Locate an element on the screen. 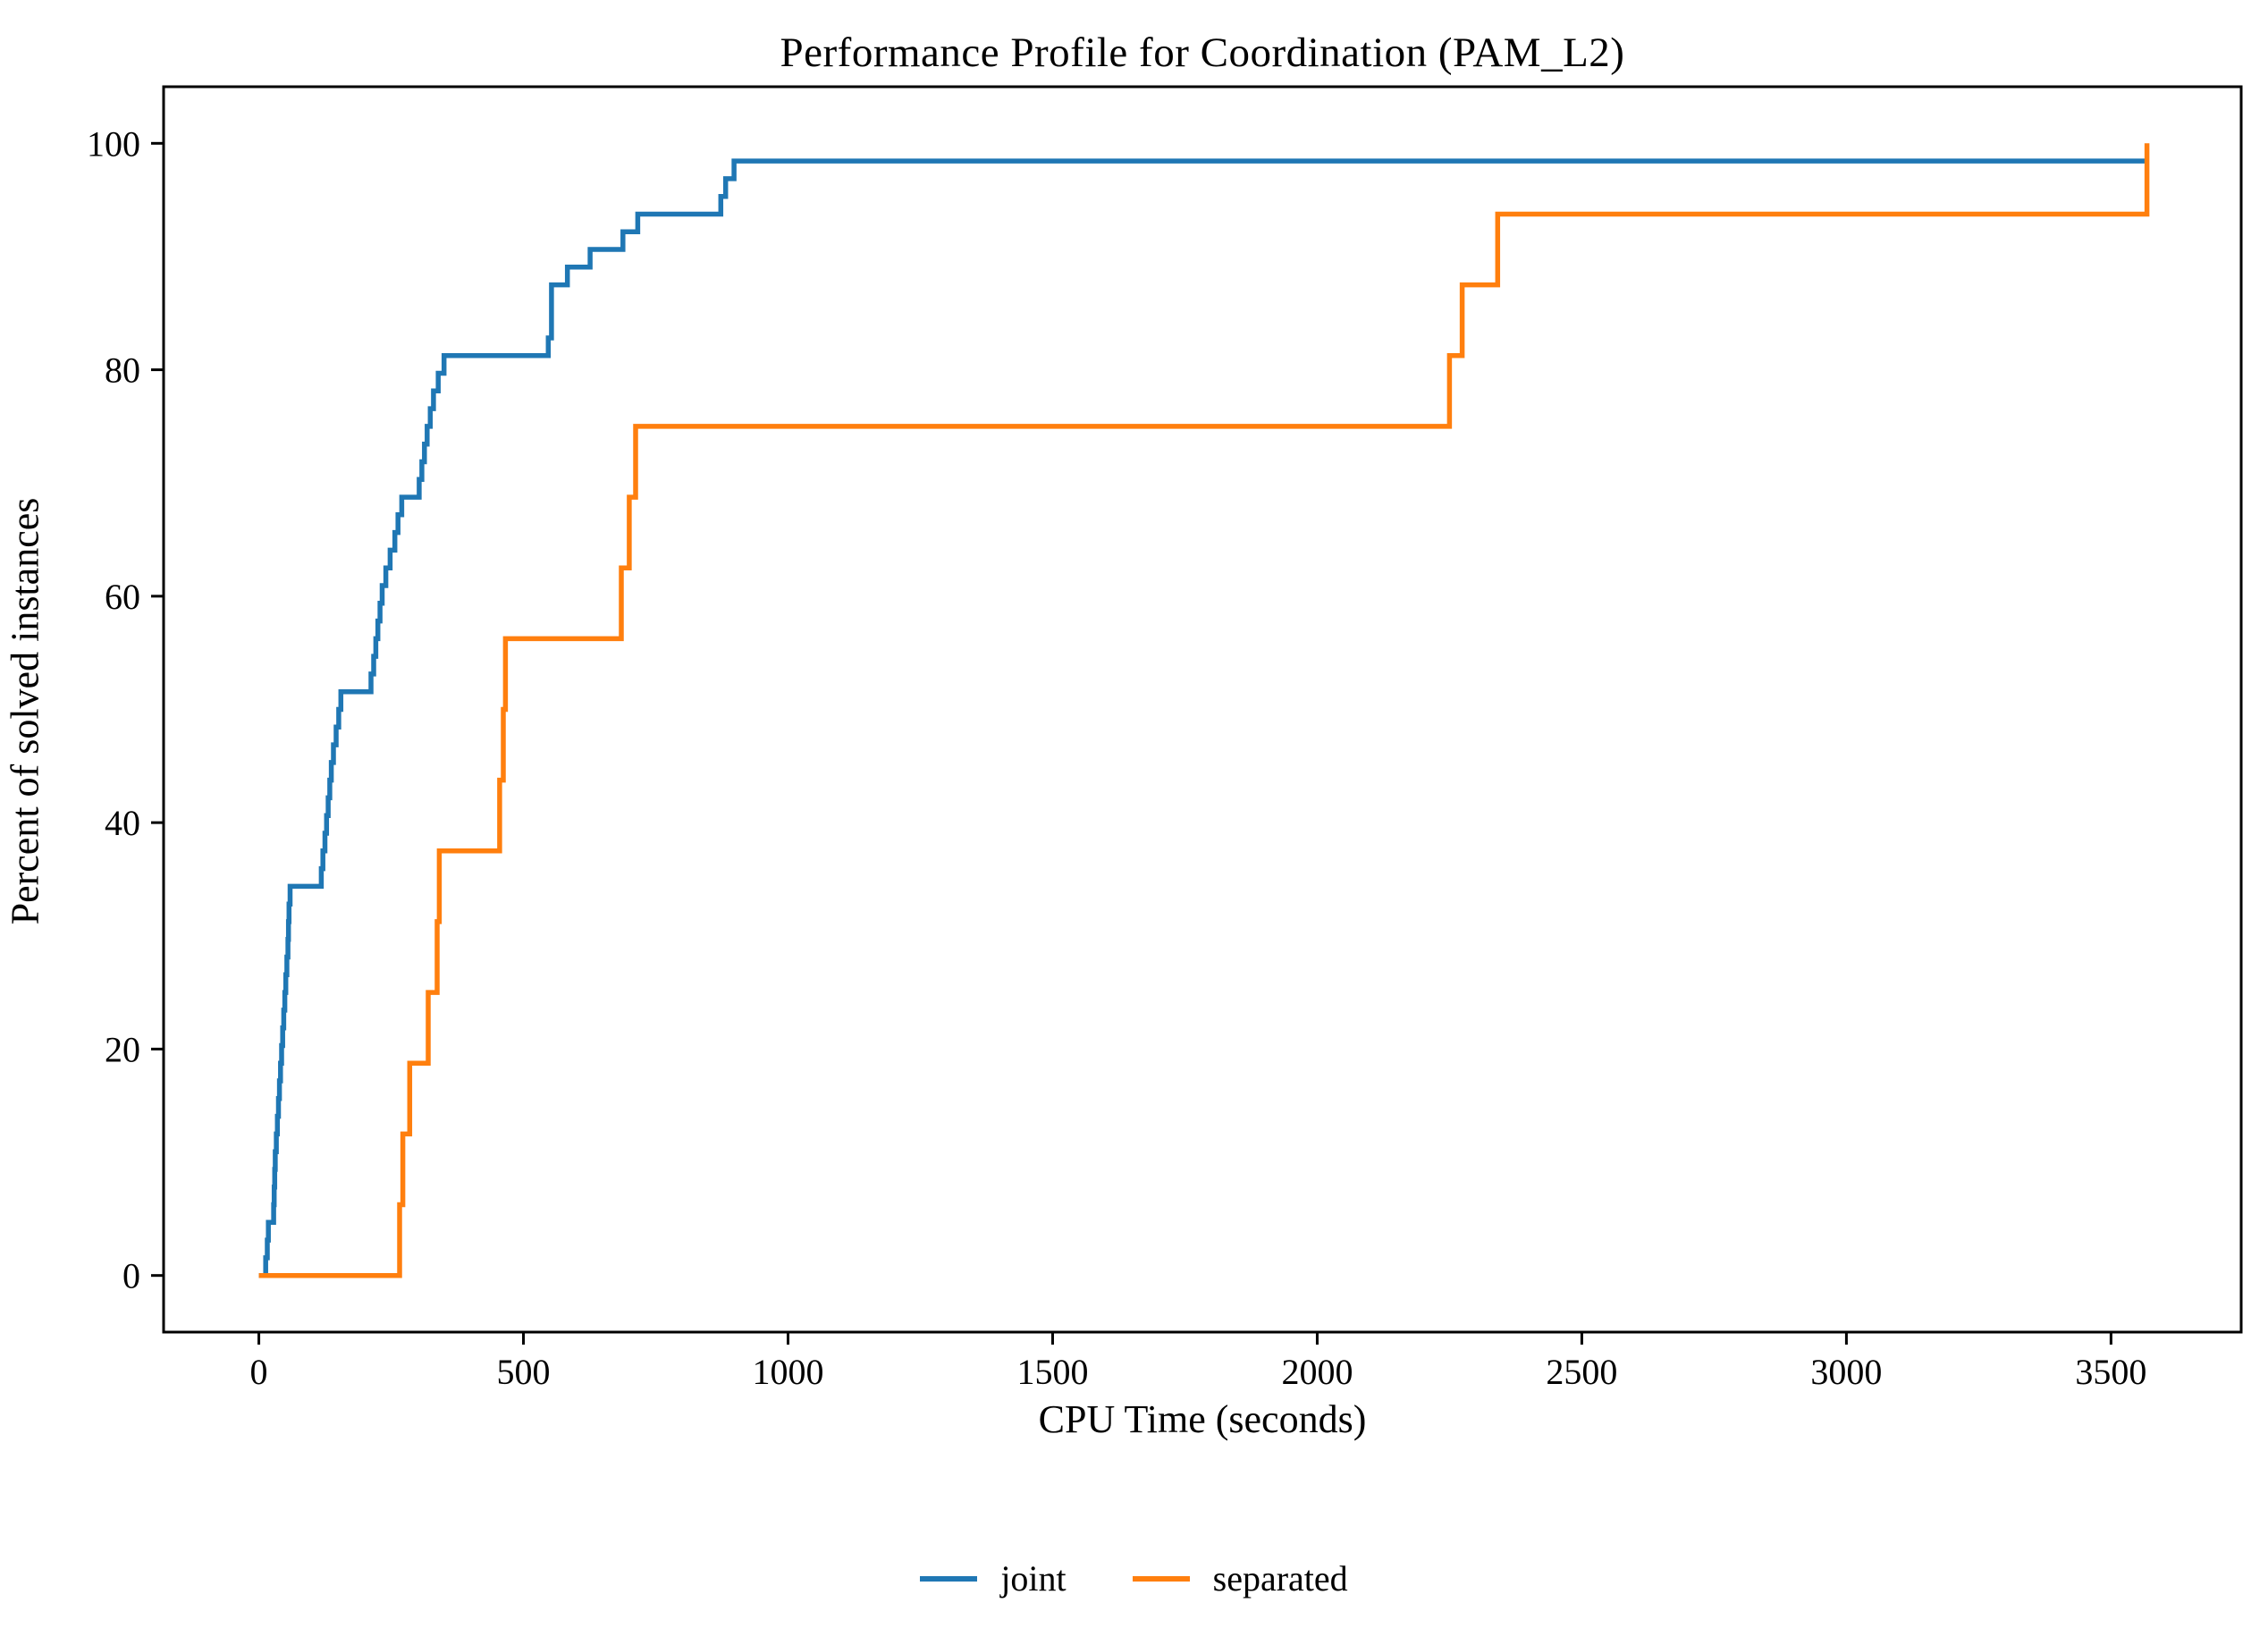  x-tick-label: 500 is located at coordinates (524, 1372).